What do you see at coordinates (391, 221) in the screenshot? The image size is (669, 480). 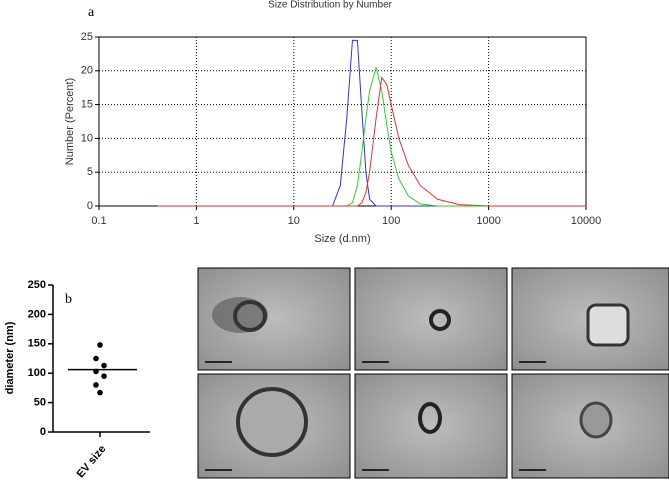 I see `x-tick-label: 100` at bounding box center [391, 221].